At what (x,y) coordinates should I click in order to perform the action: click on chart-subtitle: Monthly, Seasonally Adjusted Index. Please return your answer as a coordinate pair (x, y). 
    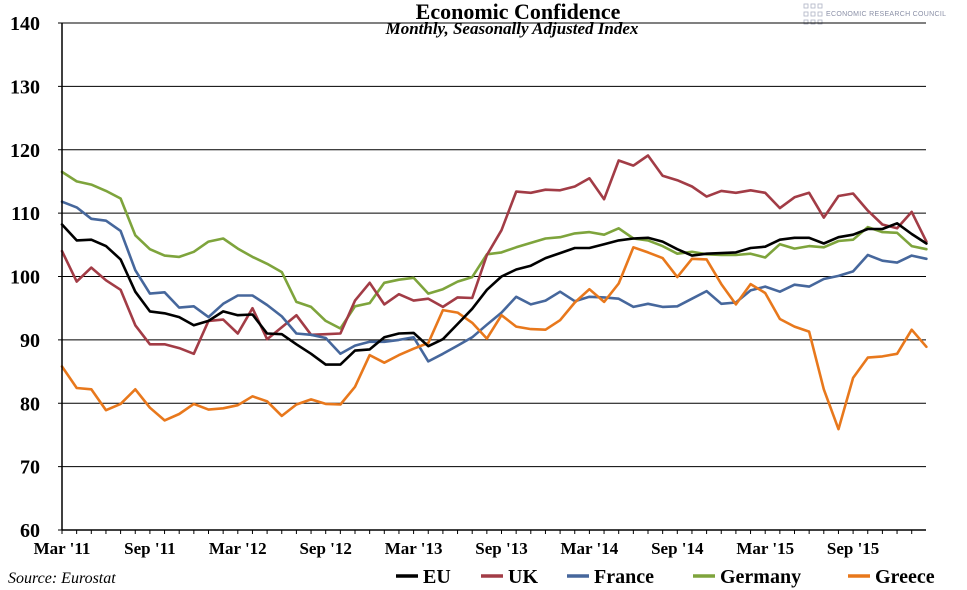
    Looking at the image, I should click on (512, 28).